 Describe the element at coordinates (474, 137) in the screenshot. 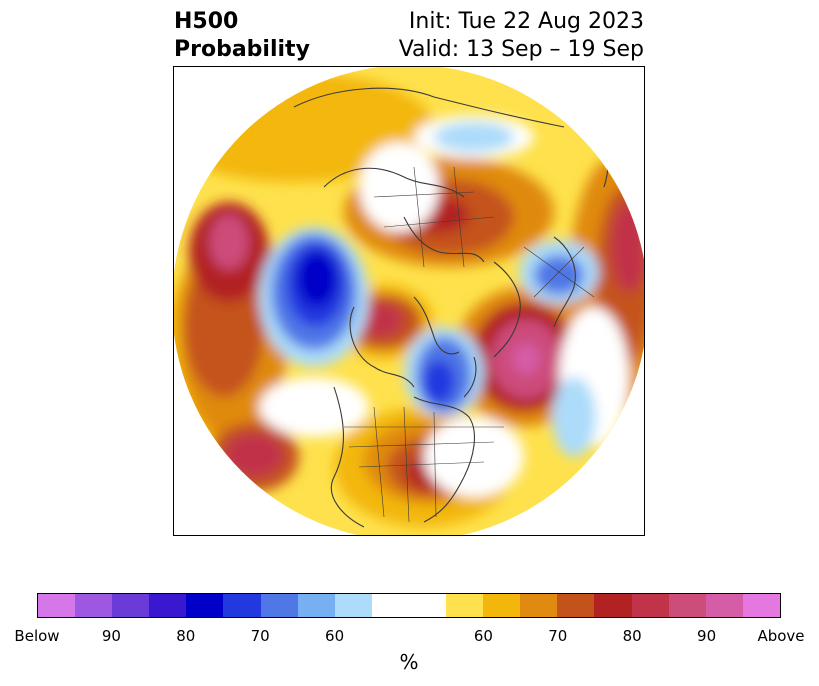

I see `below-north` at that location.